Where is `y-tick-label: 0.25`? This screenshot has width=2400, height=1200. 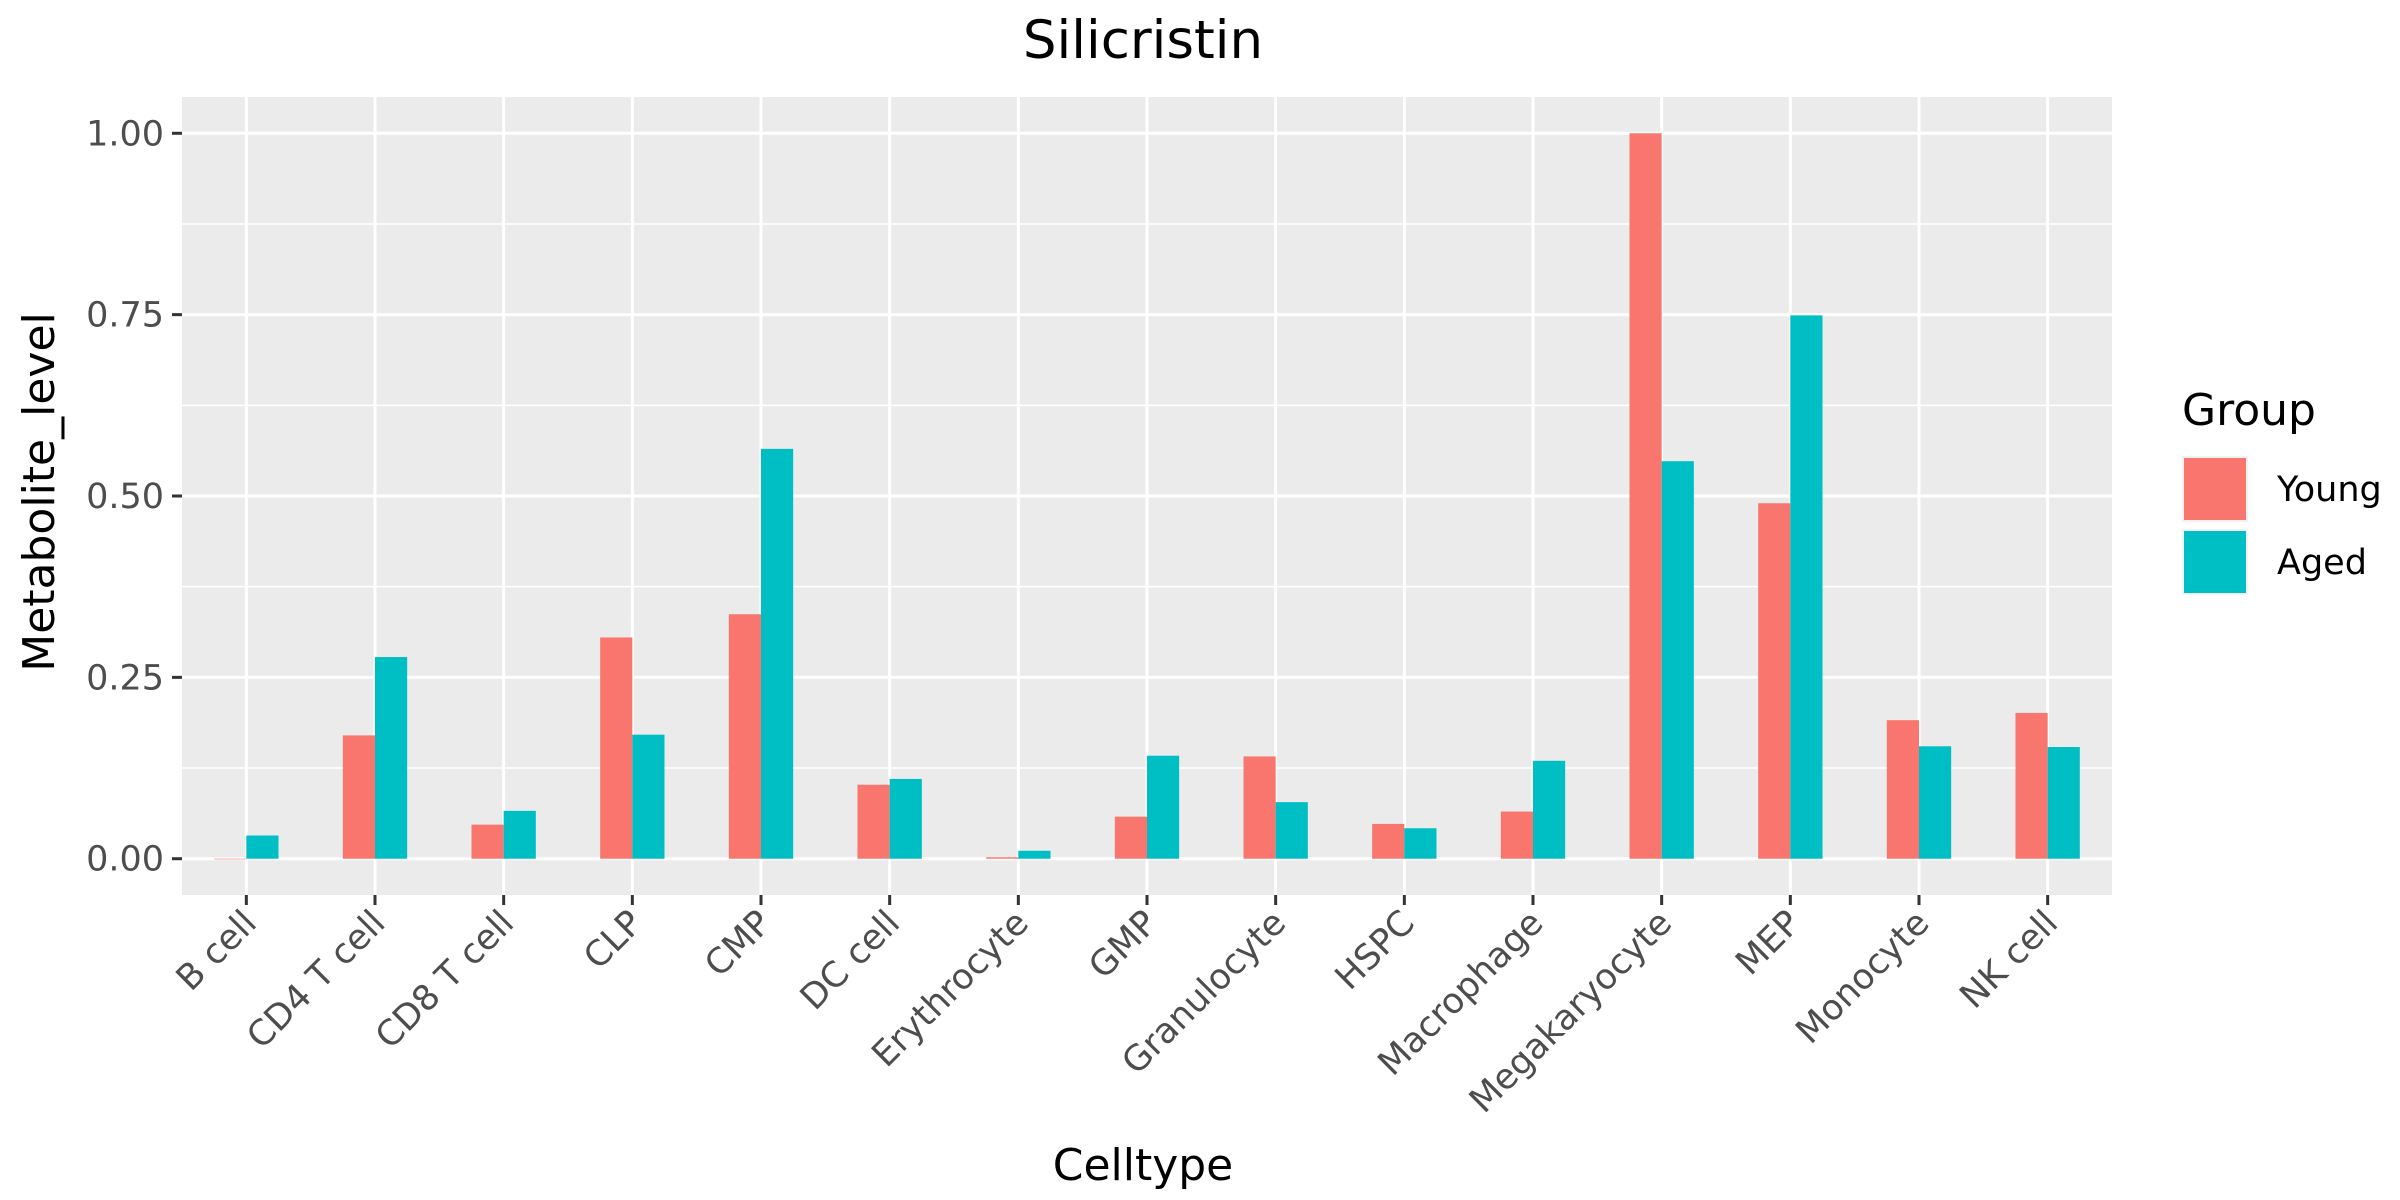 y-tick-label: 0.25 is located at coordinates (125, 678).